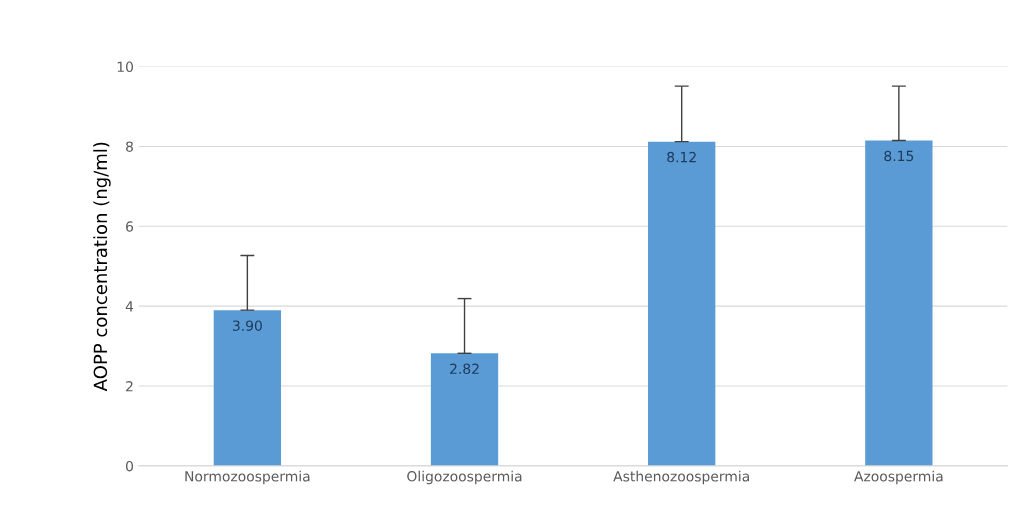  I want to click on y-tick-label: 0, so click(129, 466).